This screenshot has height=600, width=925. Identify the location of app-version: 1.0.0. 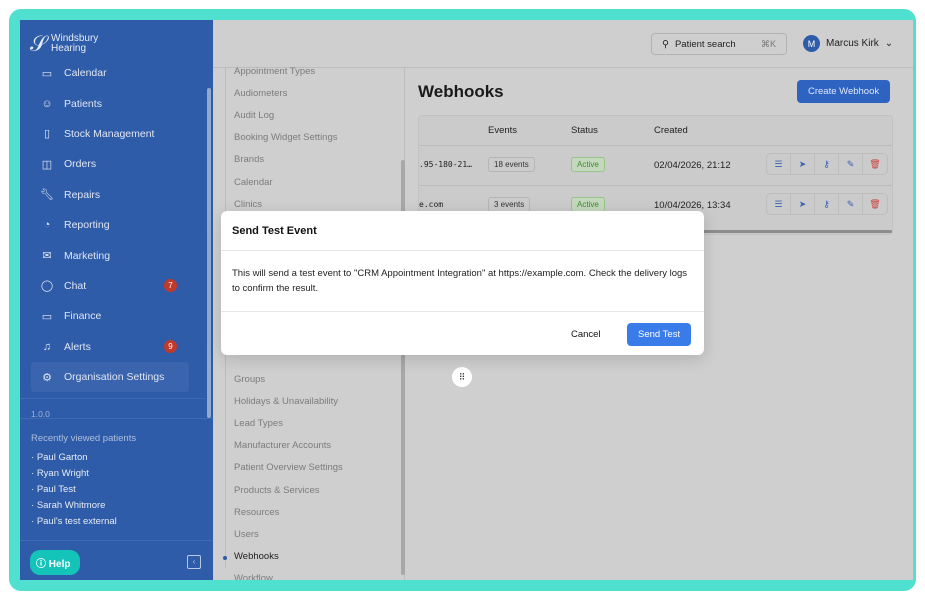
(113, 413).